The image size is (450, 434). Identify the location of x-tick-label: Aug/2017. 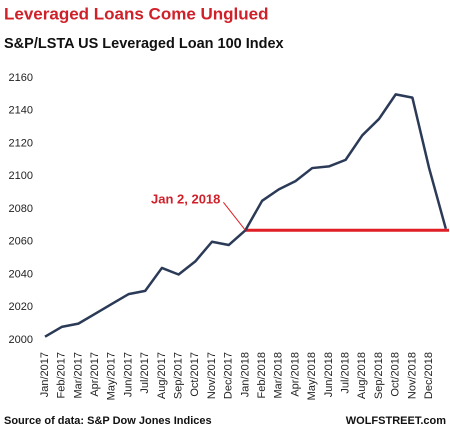
(162, 375).